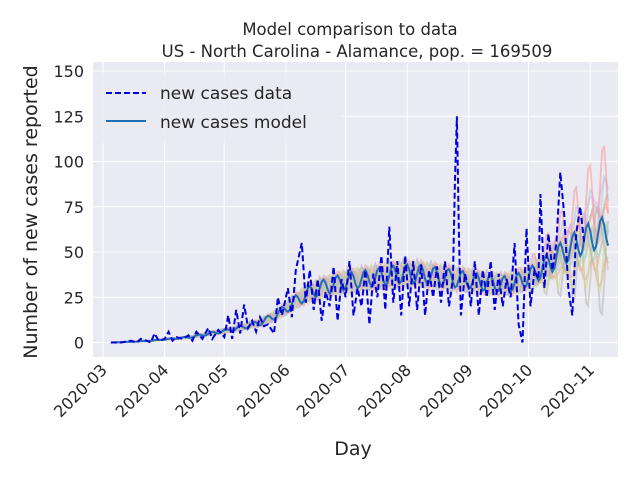  Describe the element at coordinates (74, 252) in the screenshot. I see `y-tick-label: 50` at that location.